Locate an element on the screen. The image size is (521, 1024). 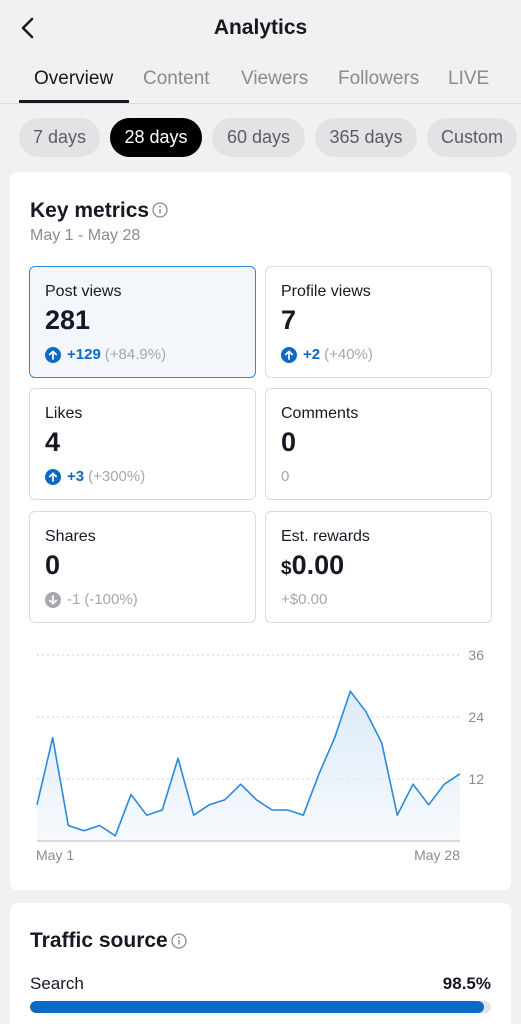
metric-value-wrapper: $0.00 is located at coordinates (312, 565).